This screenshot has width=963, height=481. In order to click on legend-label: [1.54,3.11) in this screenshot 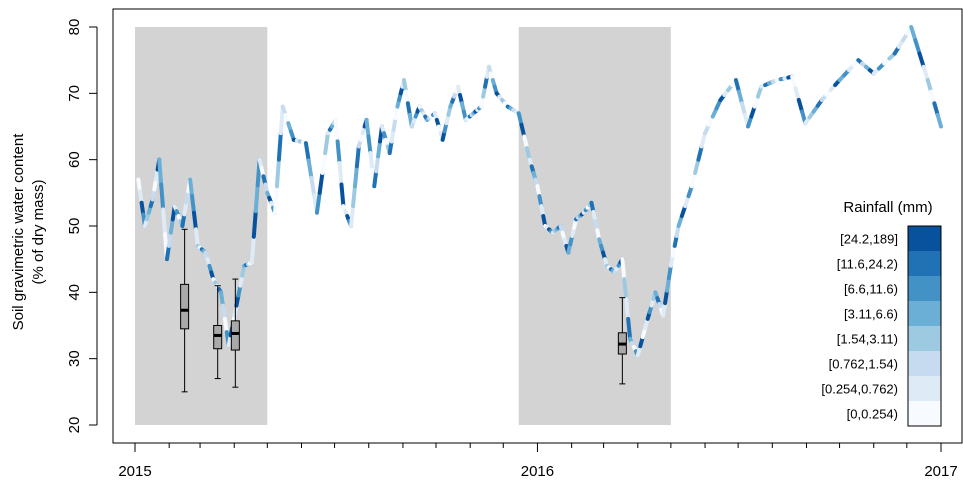, I will do `click(867, 339)`.